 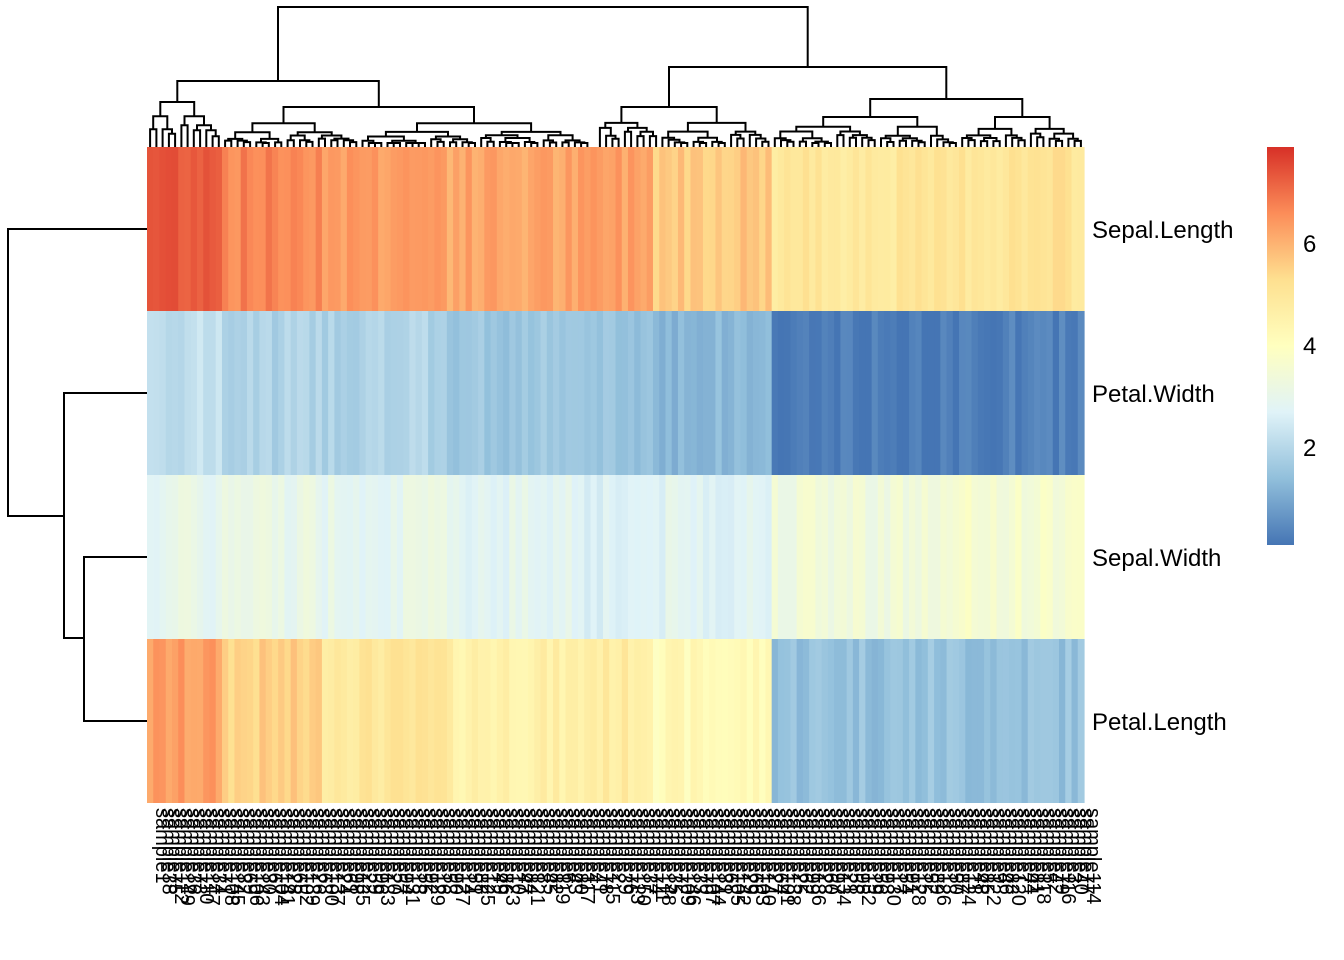 I want to click on column-label: sample25, so click(x=799, y=851).